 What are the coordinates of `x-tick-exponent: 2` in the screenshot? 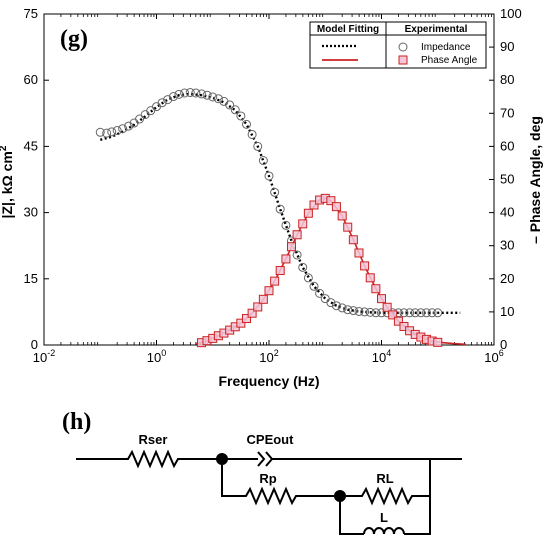 It's located at (276, 353).